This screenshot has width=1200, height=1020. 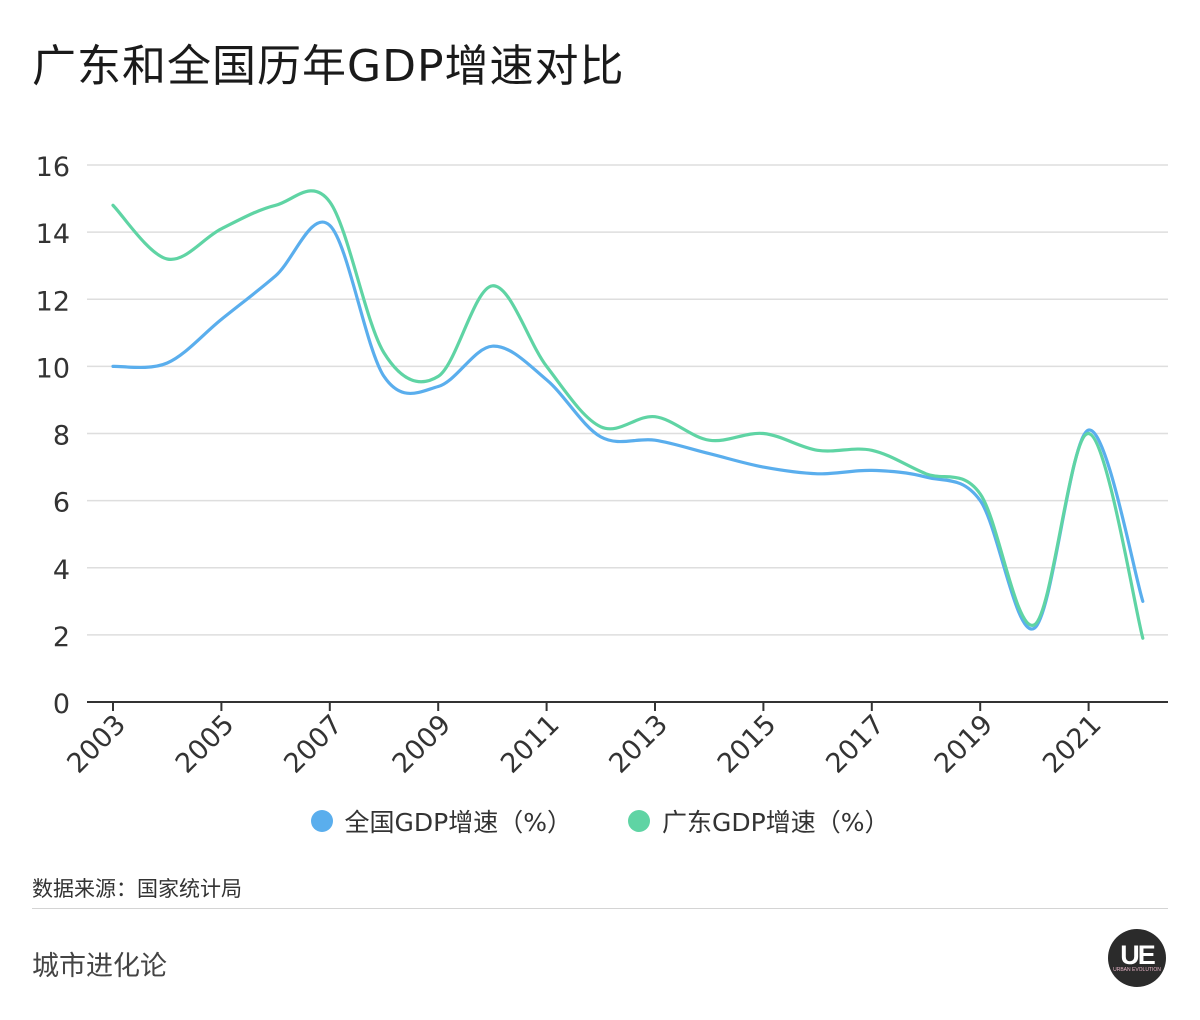 What do you see at coordinates (530, 744) in the screenshot?
I see `x-tick-label: 2011` at bounding box center [530, 744].